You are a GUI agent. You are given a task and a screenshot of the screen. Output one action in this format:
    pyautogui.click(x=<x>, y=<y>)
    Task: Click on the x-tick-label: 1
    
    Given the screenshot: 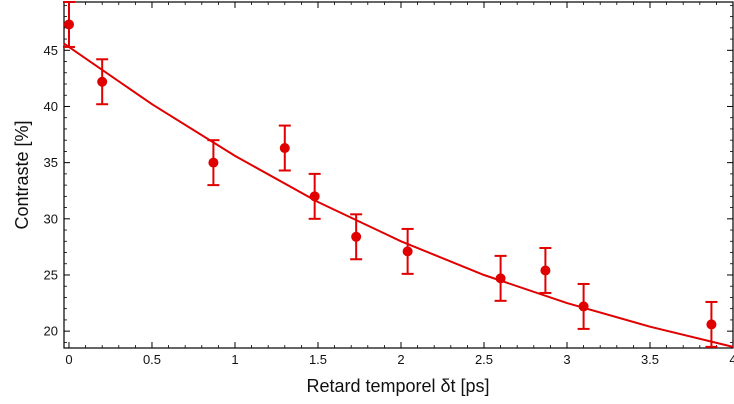 What is the action you would take?
    pyautogui.click(x=234, y=359)
    